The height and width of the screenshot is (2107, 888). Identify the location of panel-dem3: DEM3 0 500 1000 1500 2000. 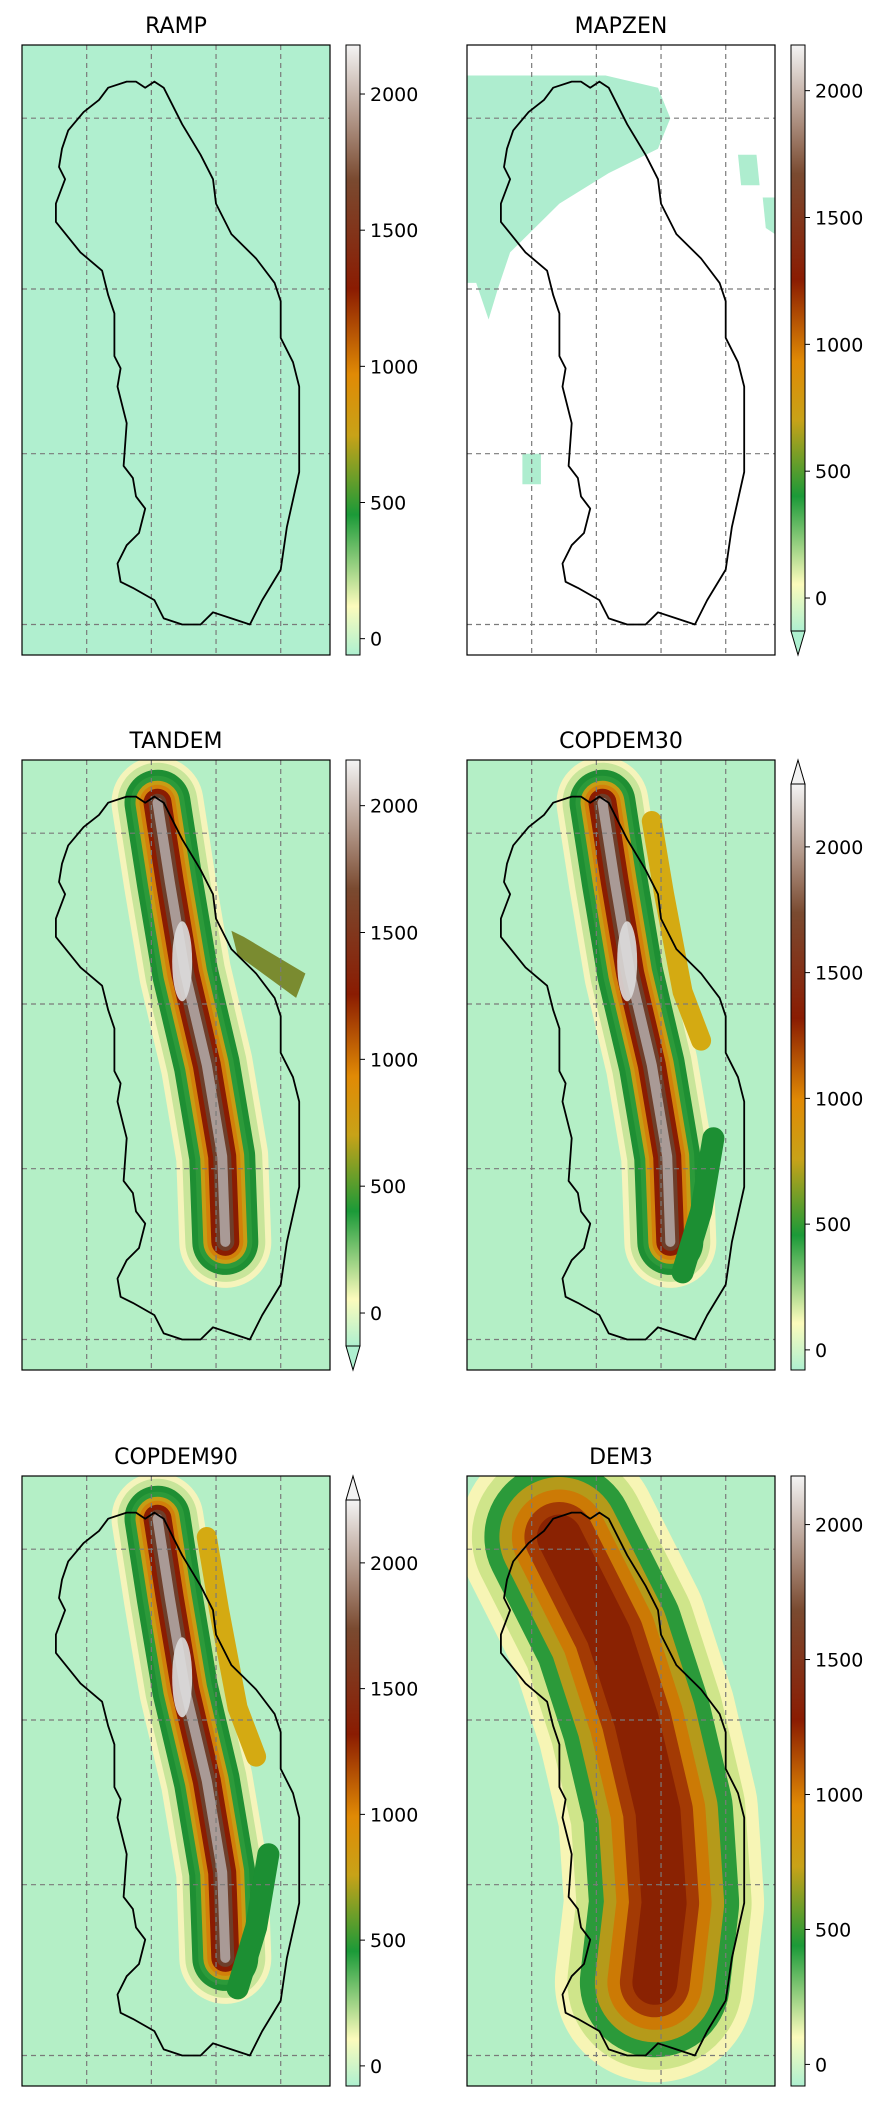
(664, 1766).